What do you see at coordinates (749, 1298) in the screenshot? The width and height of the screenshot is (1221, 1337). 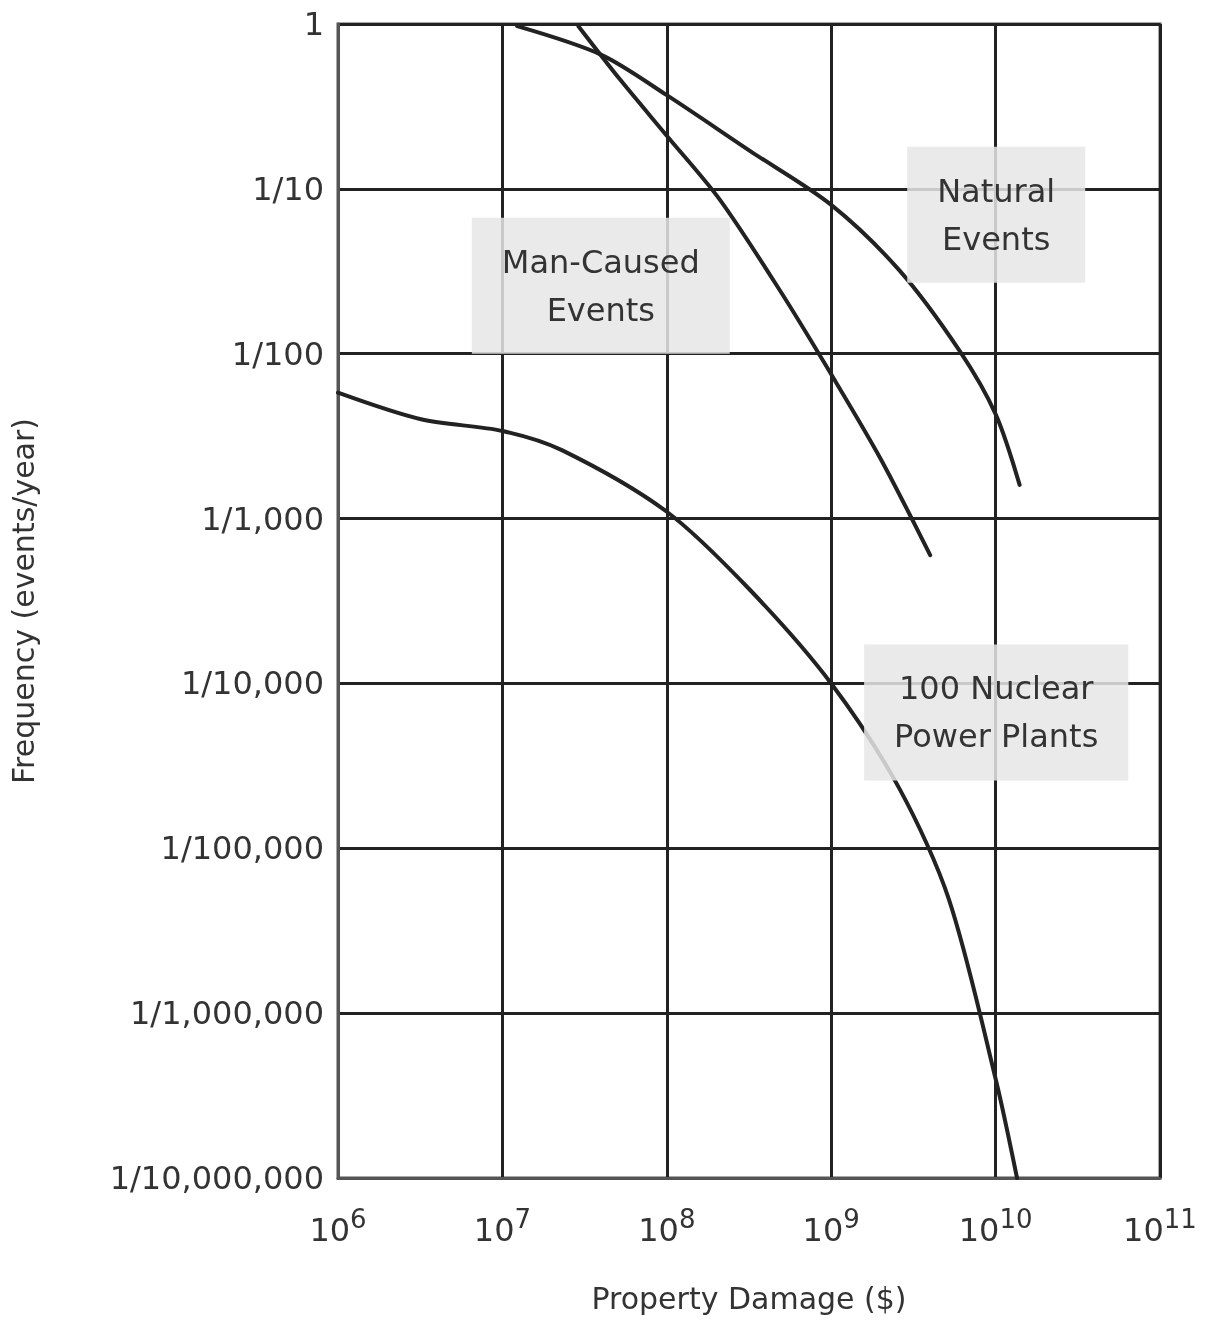 I see `x-axis-title: Property Damage ($)` at bounding box center [749, 1298].